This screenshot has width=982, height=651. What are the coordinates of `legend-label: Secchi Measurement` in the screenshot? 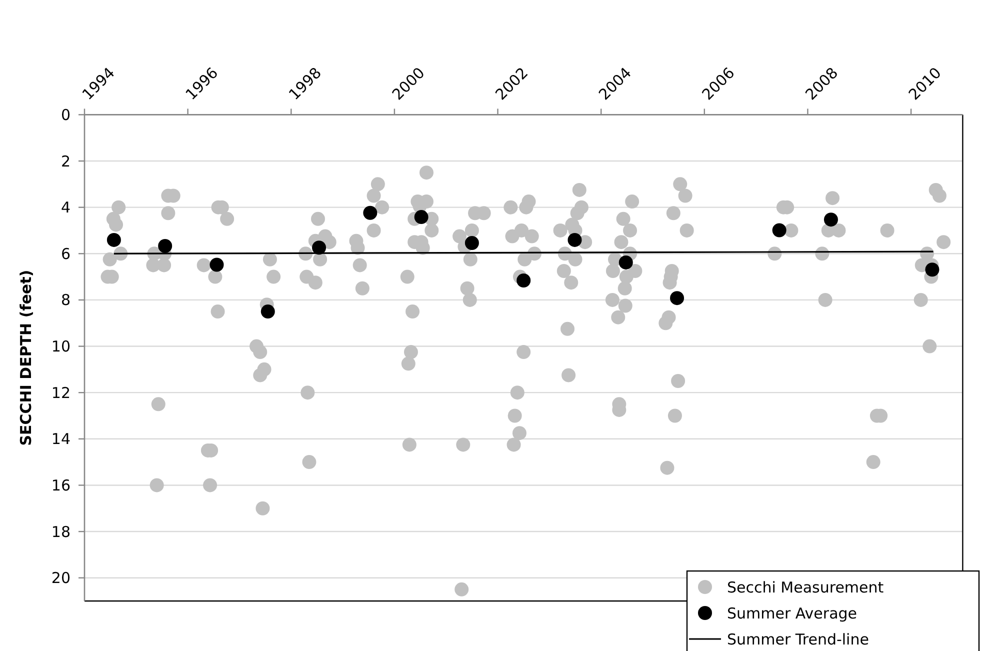 It's located at (805, 587).